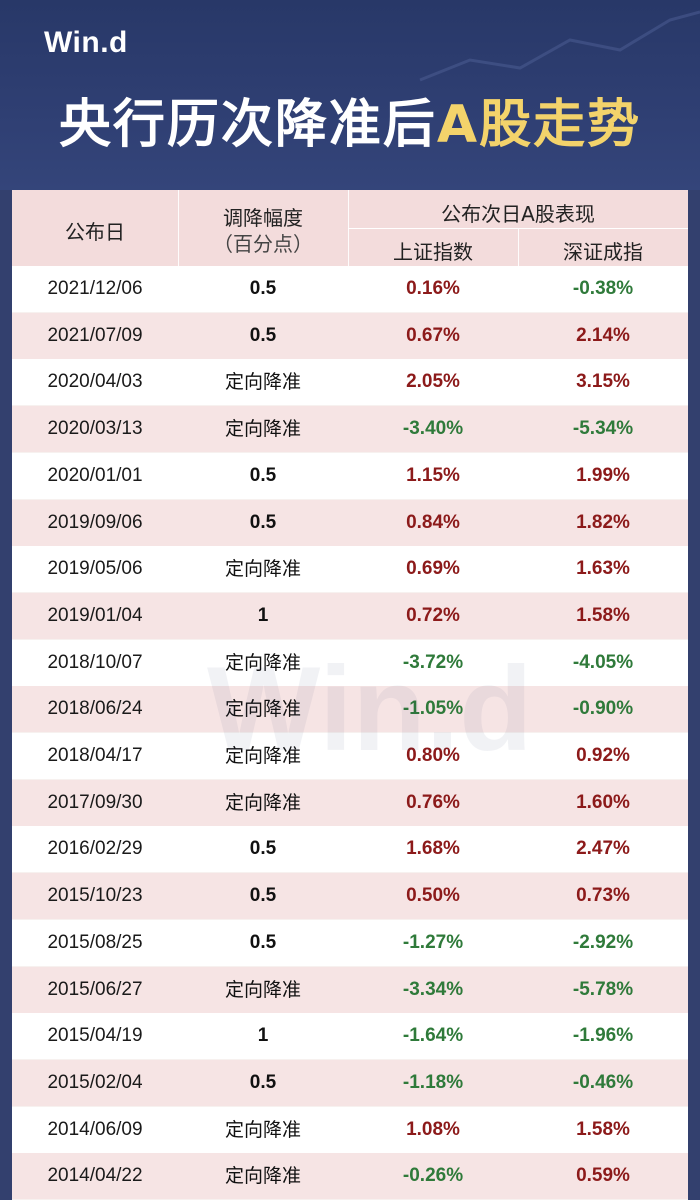 Image resolution: width=700 pixels, height=1200 pixels. Describe the element at coordinates (95, 382) in the screenshot. I see `cell-date: 2020/04/03` at that location.